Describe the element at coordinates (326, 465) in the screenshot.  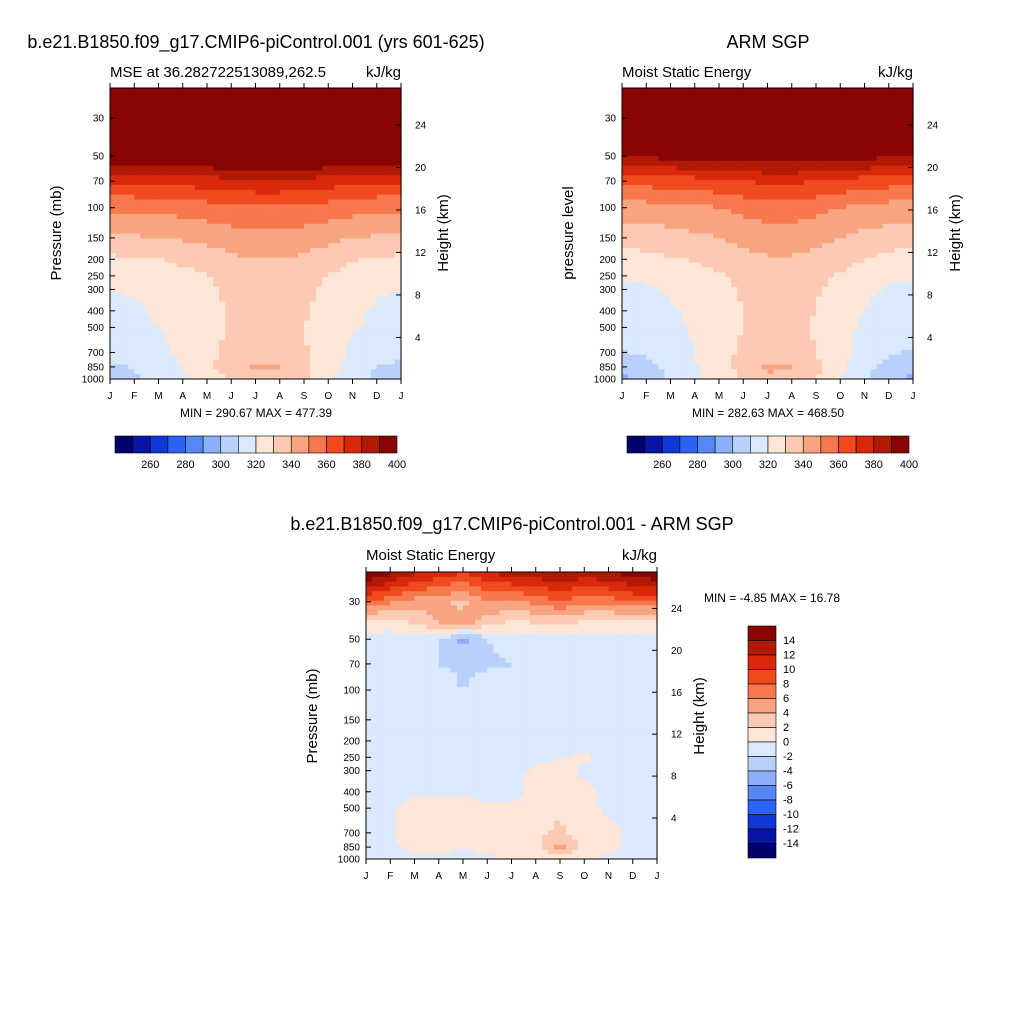
I see `panel1-colorbar-label: 360` at that location.